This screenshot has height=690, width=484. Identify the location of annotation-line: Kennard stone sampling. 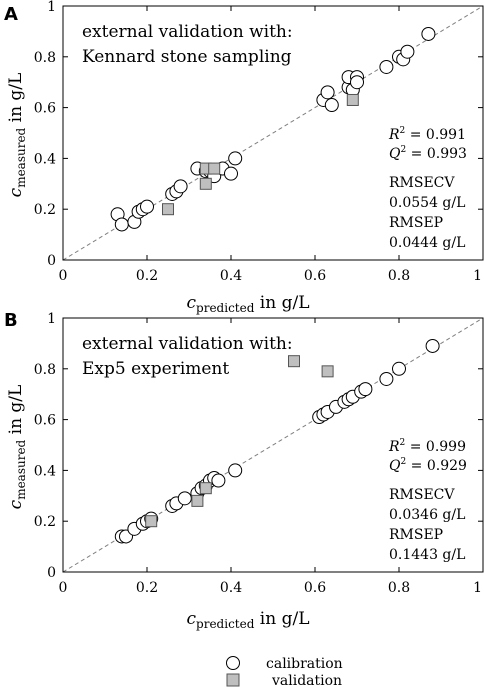
(187, 57).